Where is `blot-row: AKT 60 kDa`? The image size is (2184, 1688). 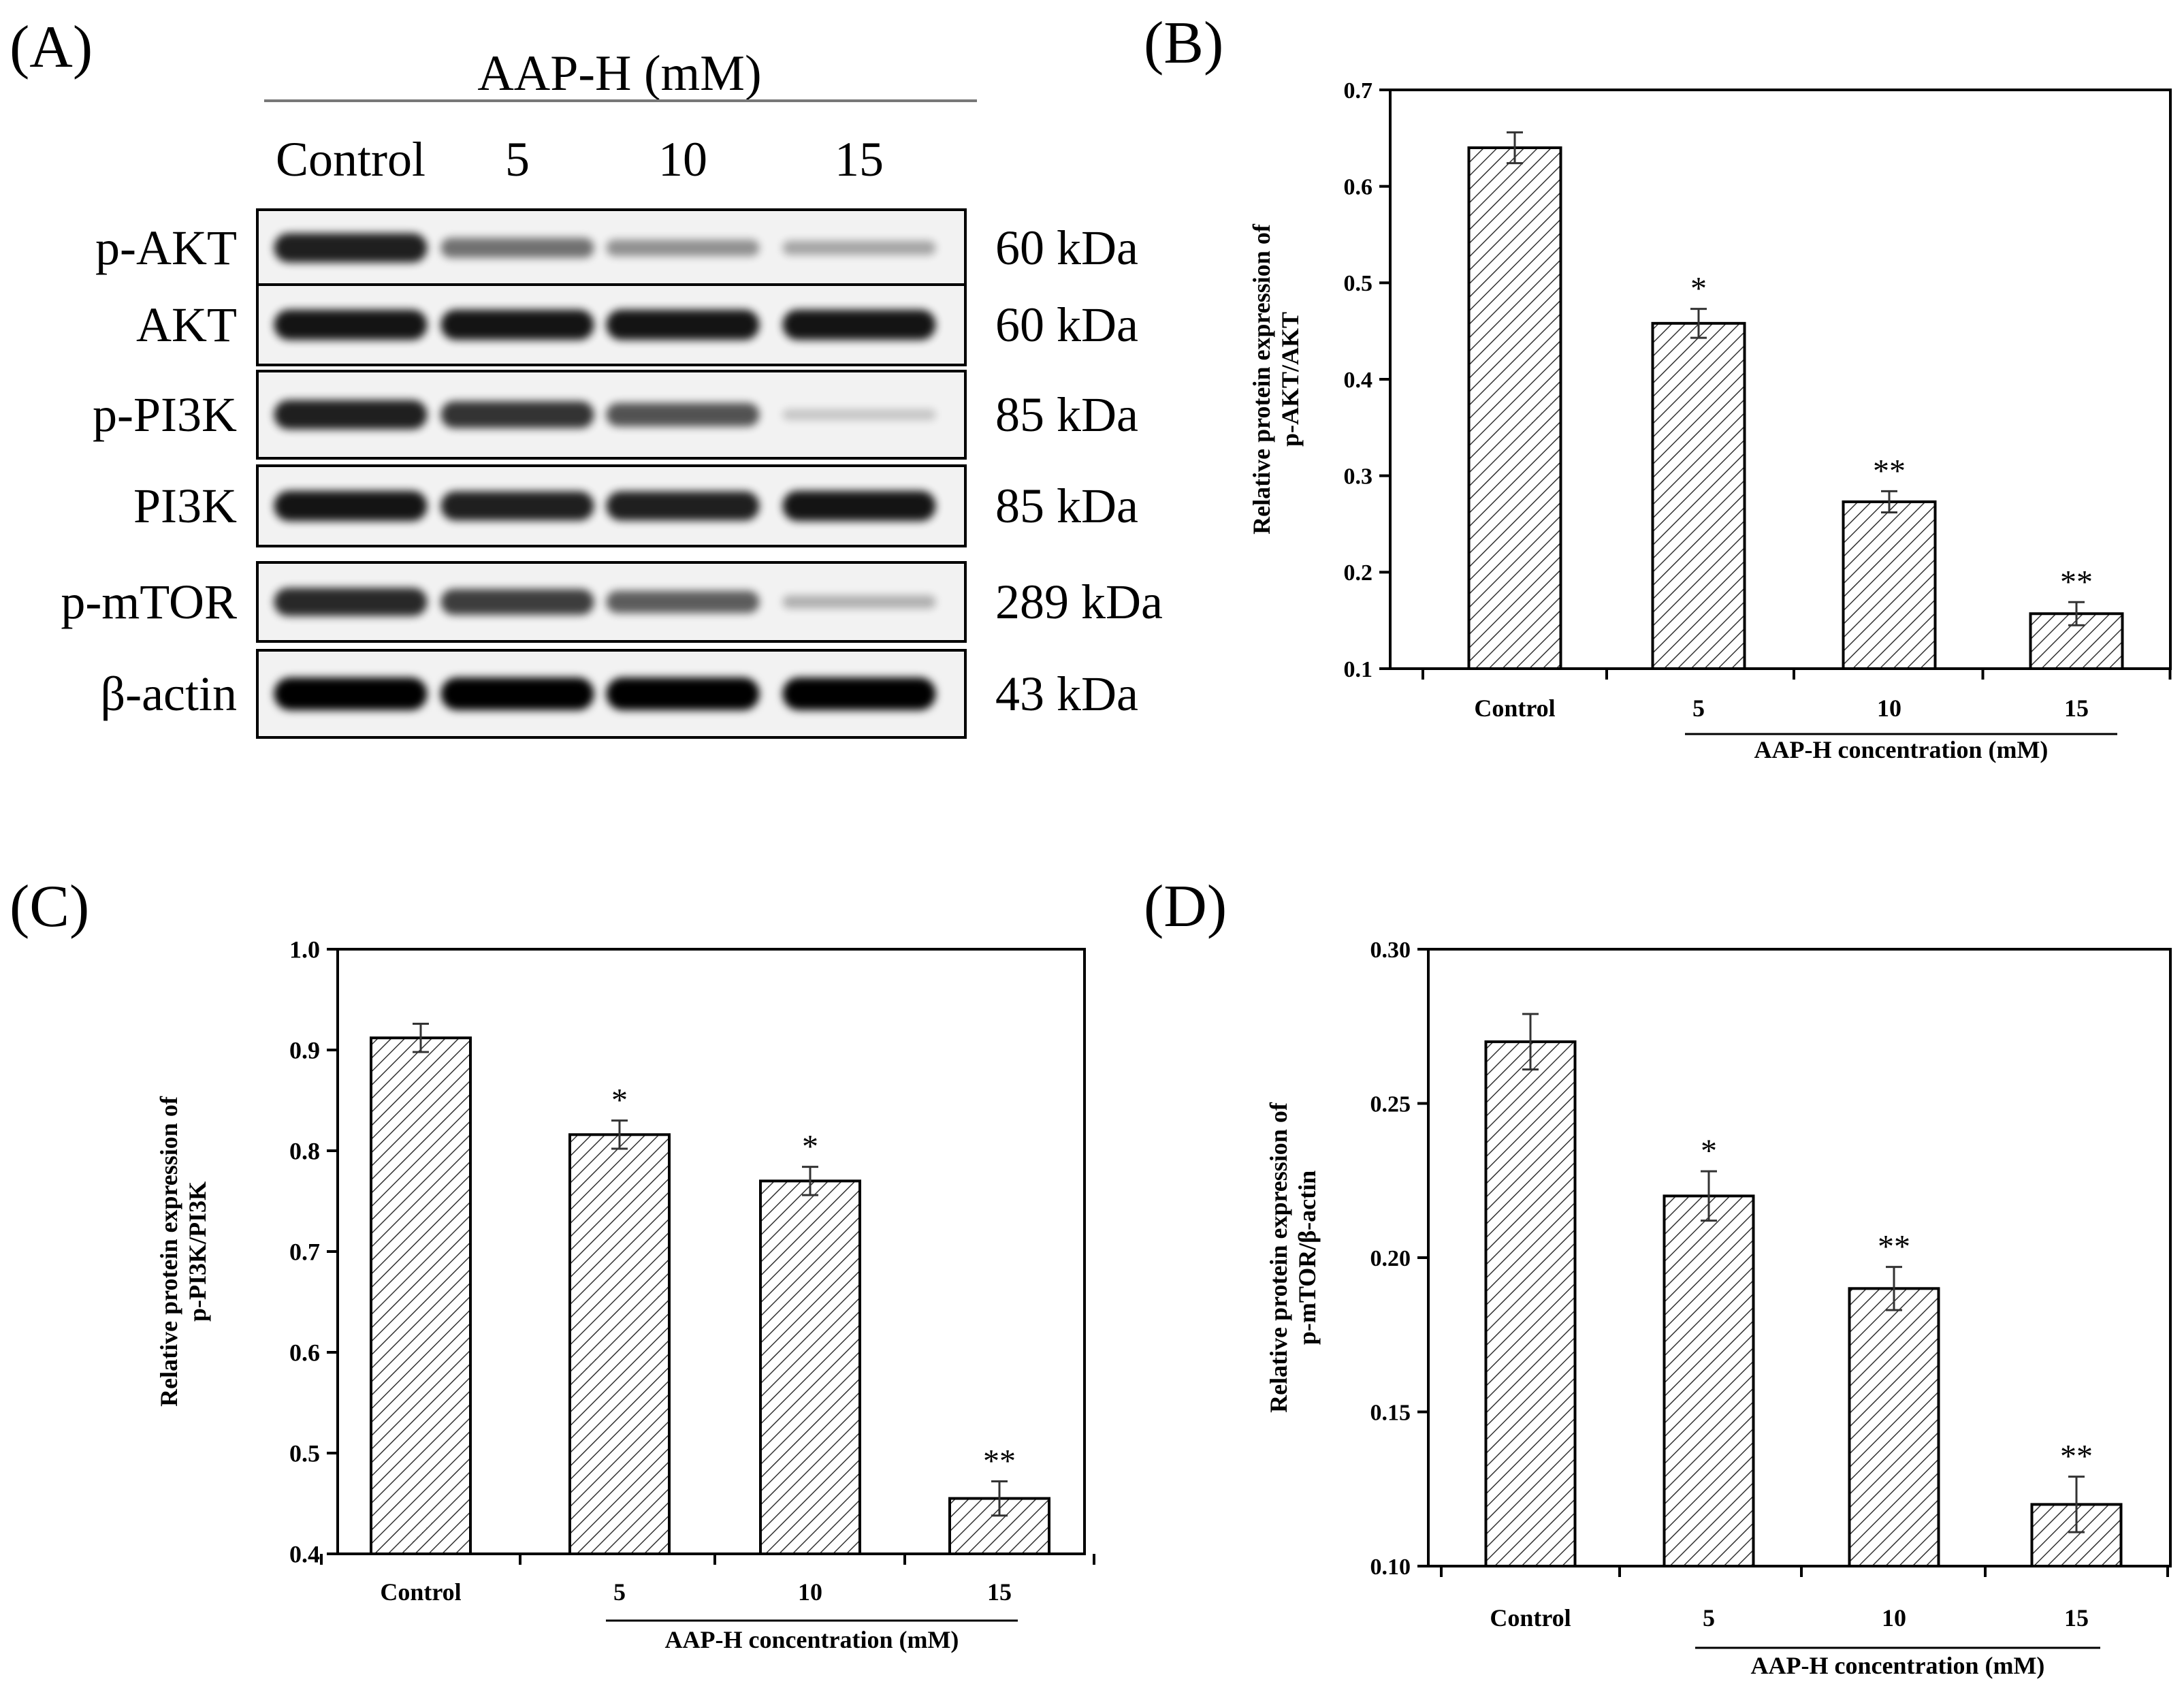
blot-row: AKT 60 kDa is located at coordinates (637, 325).